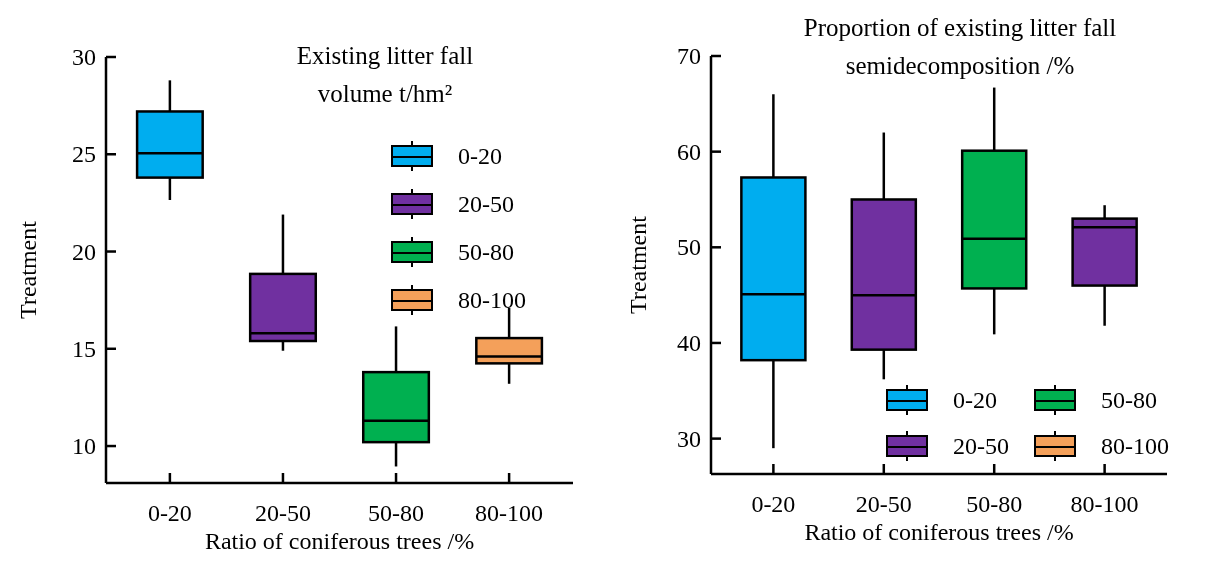  What do you see at coordinates (84, 154) in the screenshot?
I see `y-tick-label: 25` at bounding box center [84, 154].